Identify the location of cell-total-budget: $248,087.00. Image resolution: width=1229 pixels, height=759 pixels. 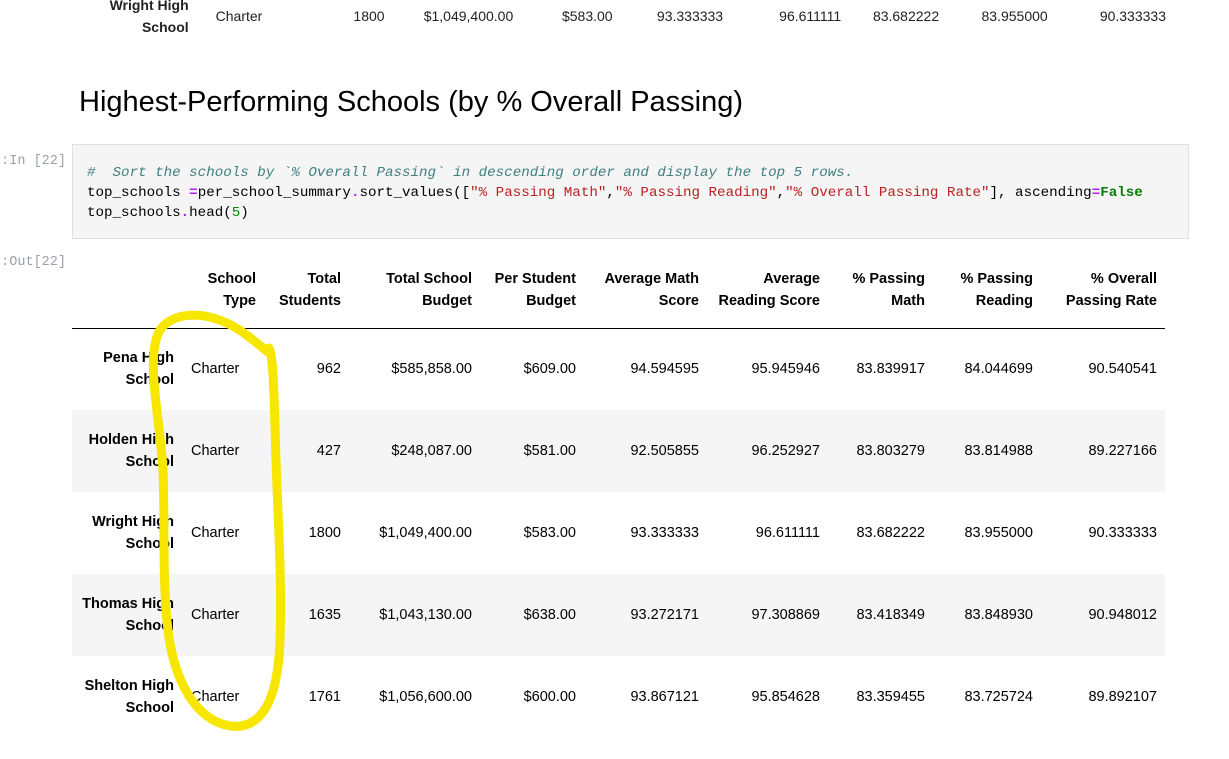
(431, 451).